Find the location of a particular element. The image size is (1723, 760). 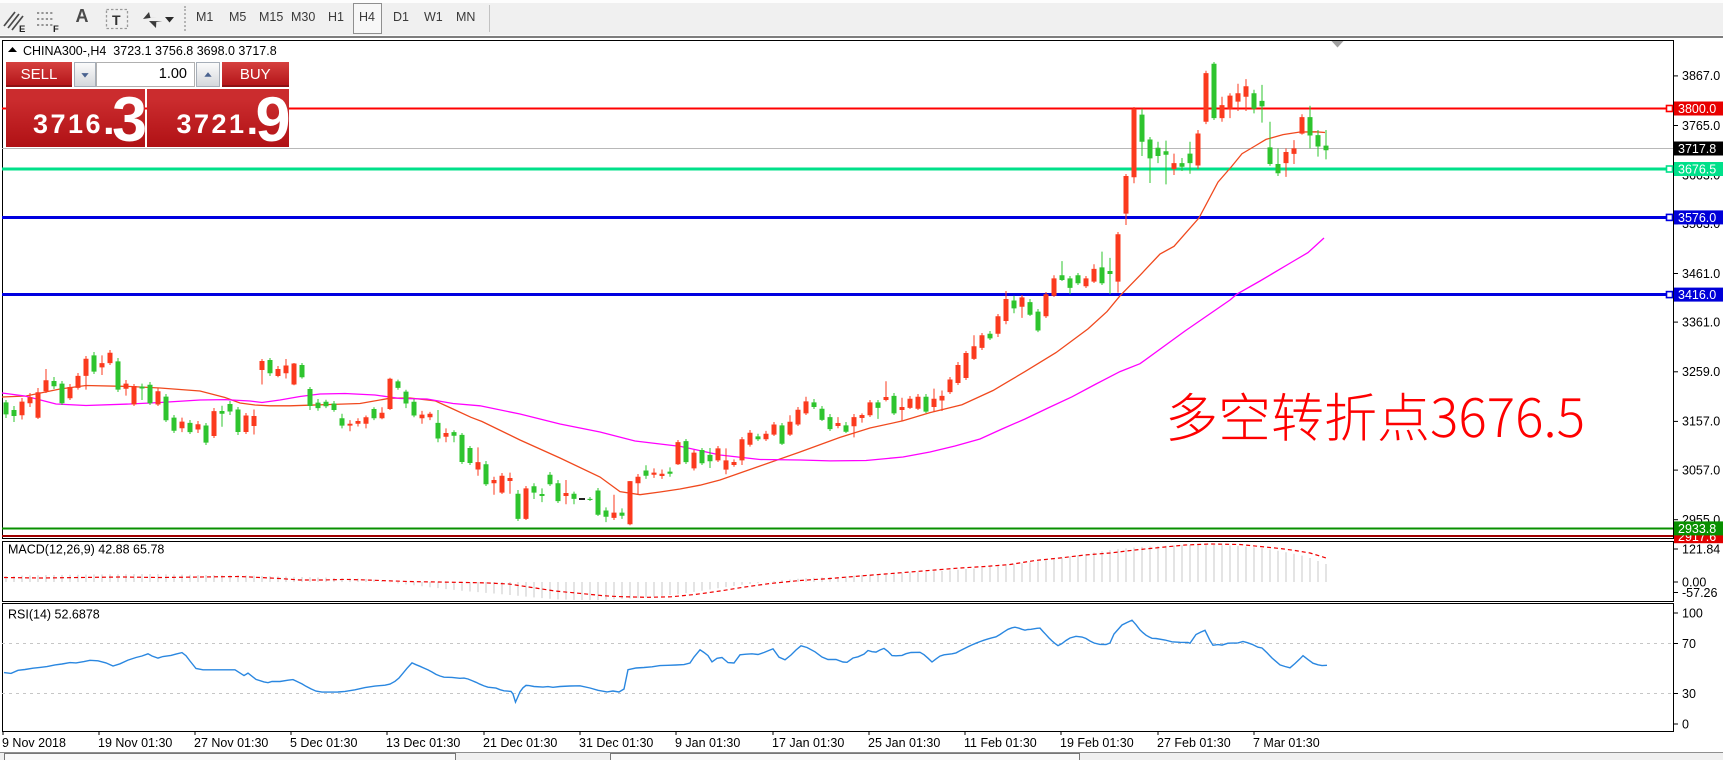

svg-text: 70 is located at coordinates (1689, 644).